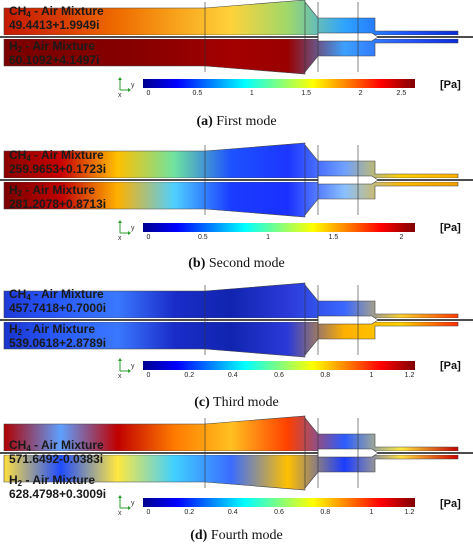  Describe the element at coordinates (58, 343) in the screenshot. I see `h2-frequency: 539.0618+2.8789i` at that location.